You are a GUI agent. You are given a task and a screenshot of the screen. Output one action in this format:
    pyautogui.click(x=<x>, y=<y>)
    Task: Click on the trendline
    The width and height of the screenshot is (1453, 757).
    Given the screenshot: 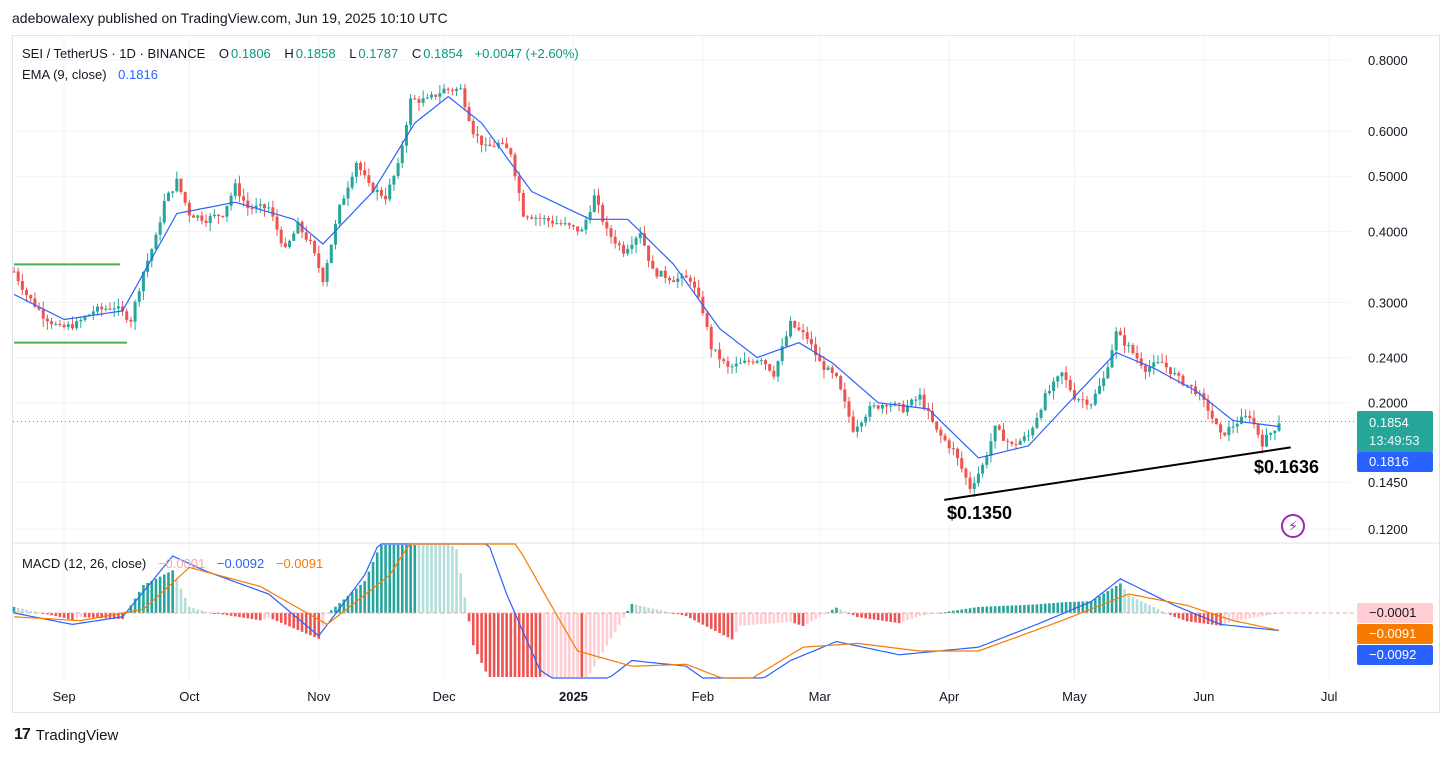 What is the action you would take?
    pyautogui.click(x=1117, y=473)
    